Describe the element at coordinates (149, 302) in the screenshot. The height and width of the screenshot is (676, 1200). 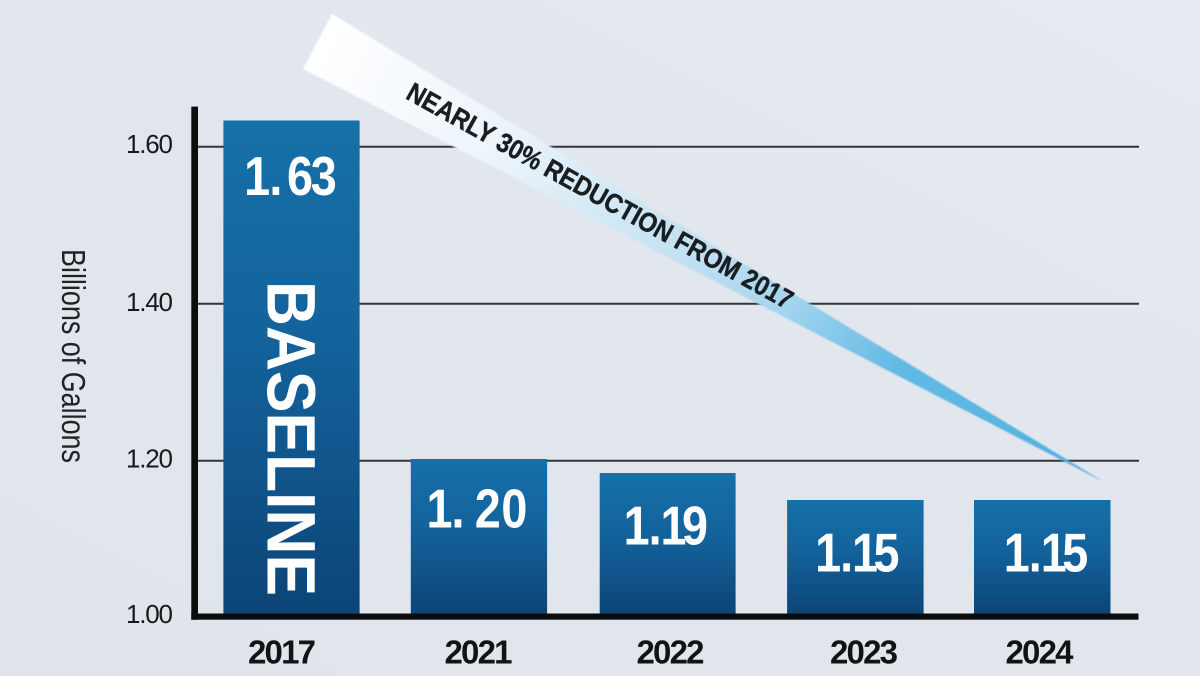
I see `svg-text: 1.40` at that location.